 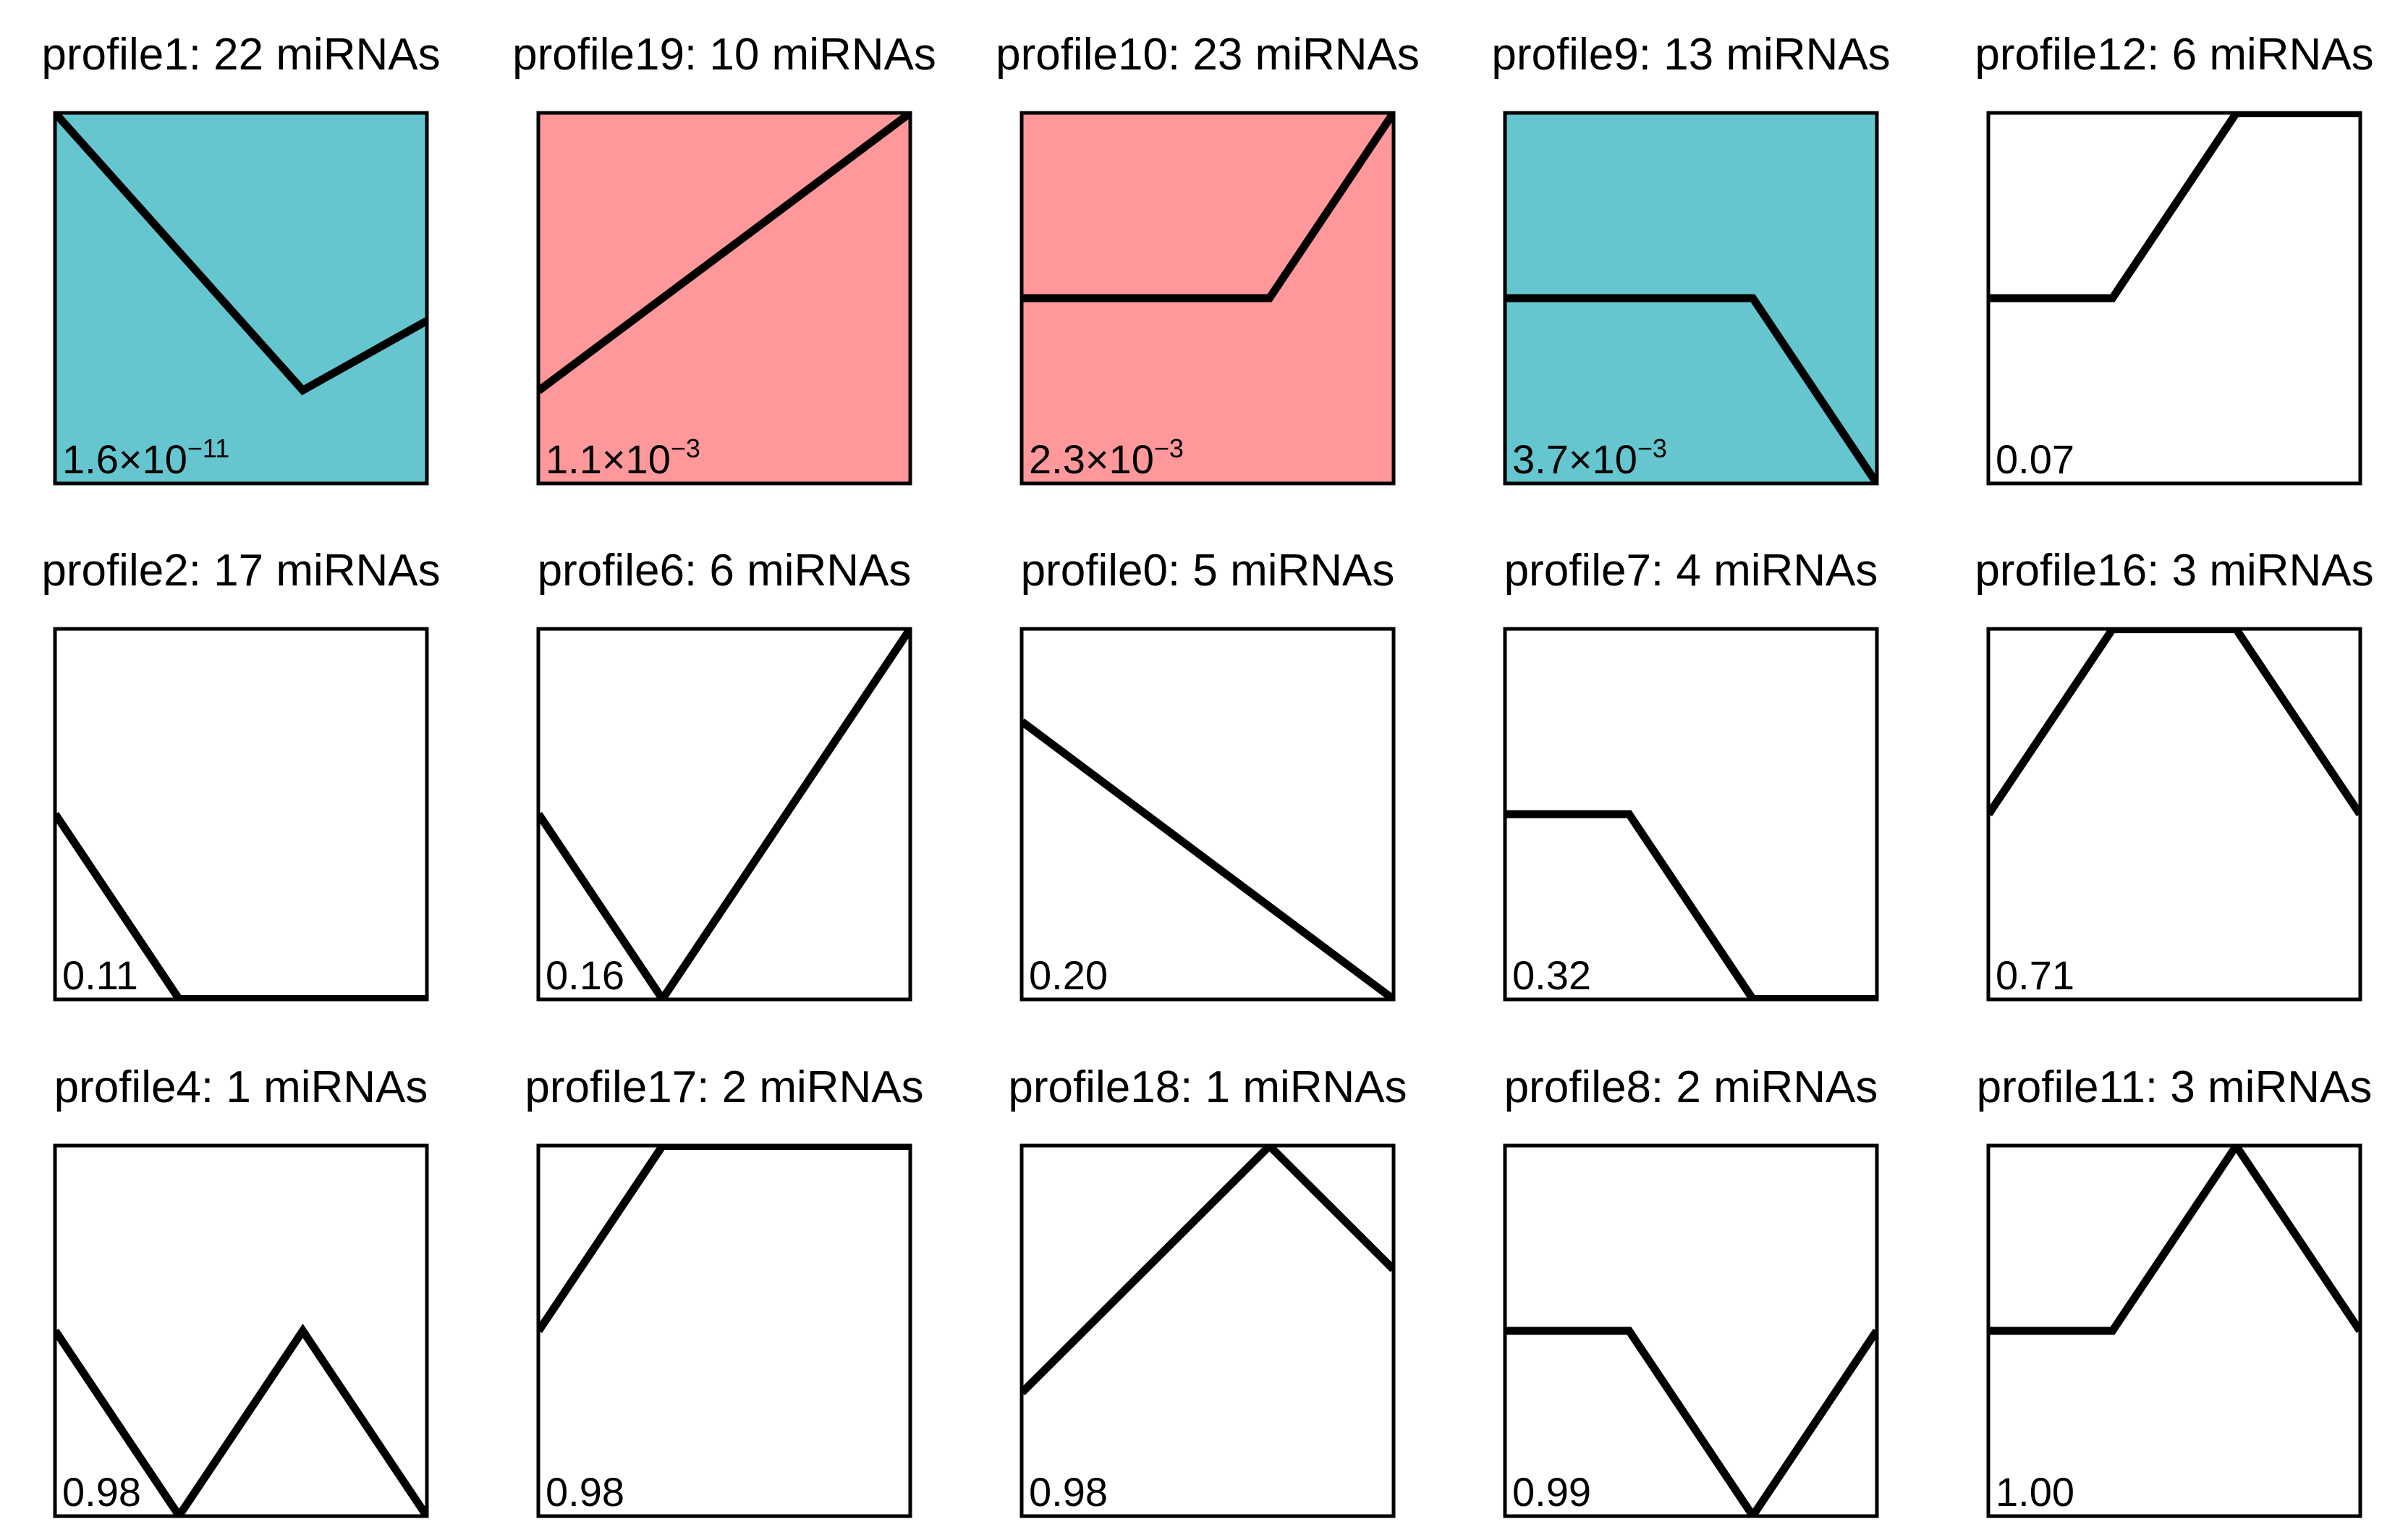 What do you see at coordinates (208, 448) in the screenshot?
I see `pvalue-exponent: −11` at bounding box center [208, 448].